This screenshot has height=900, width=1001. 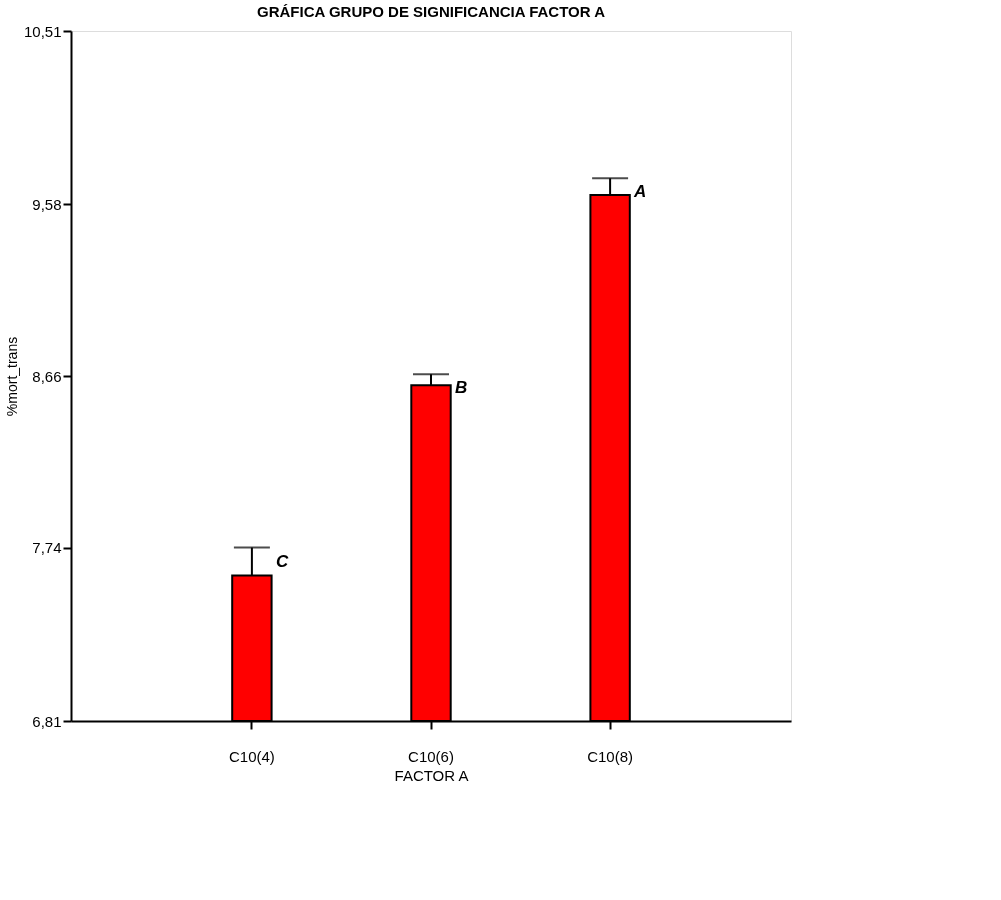 What do you see at coordinates (251, 756) in the screenshot?
I see `x-tick-label: C10(4)` at bounding box center [251, 756].